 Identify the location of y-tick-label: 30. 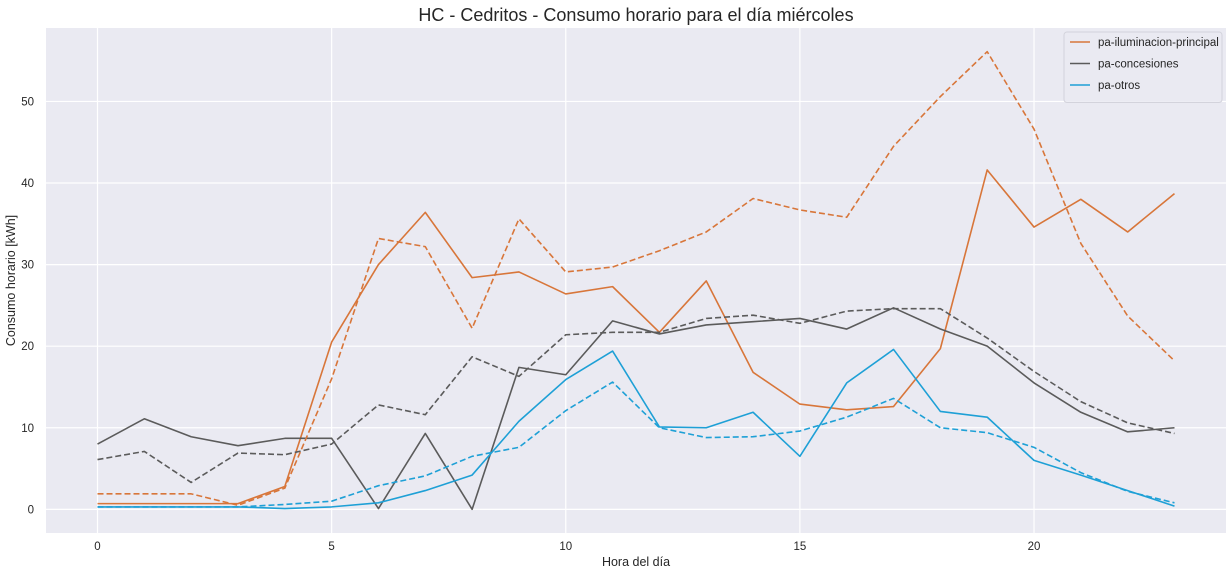
(27, 266).